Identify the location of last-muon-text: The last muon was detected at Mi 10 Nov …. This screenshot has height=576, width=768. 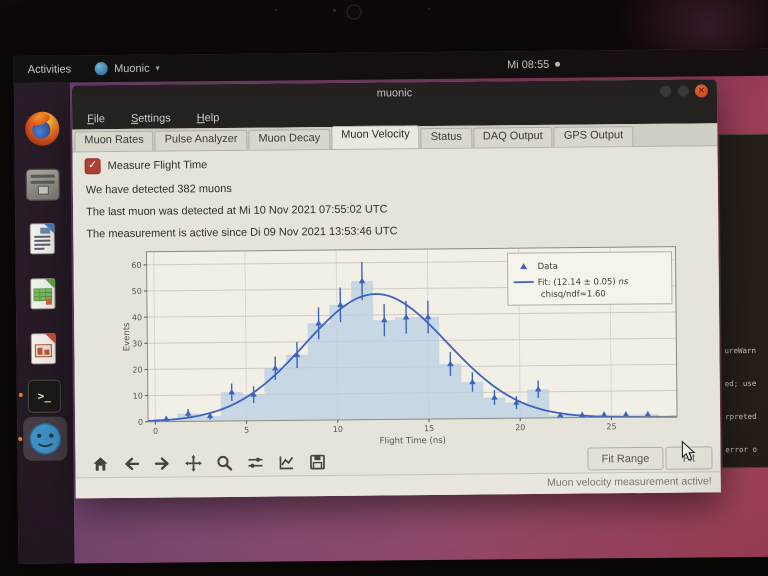
(237, 211).